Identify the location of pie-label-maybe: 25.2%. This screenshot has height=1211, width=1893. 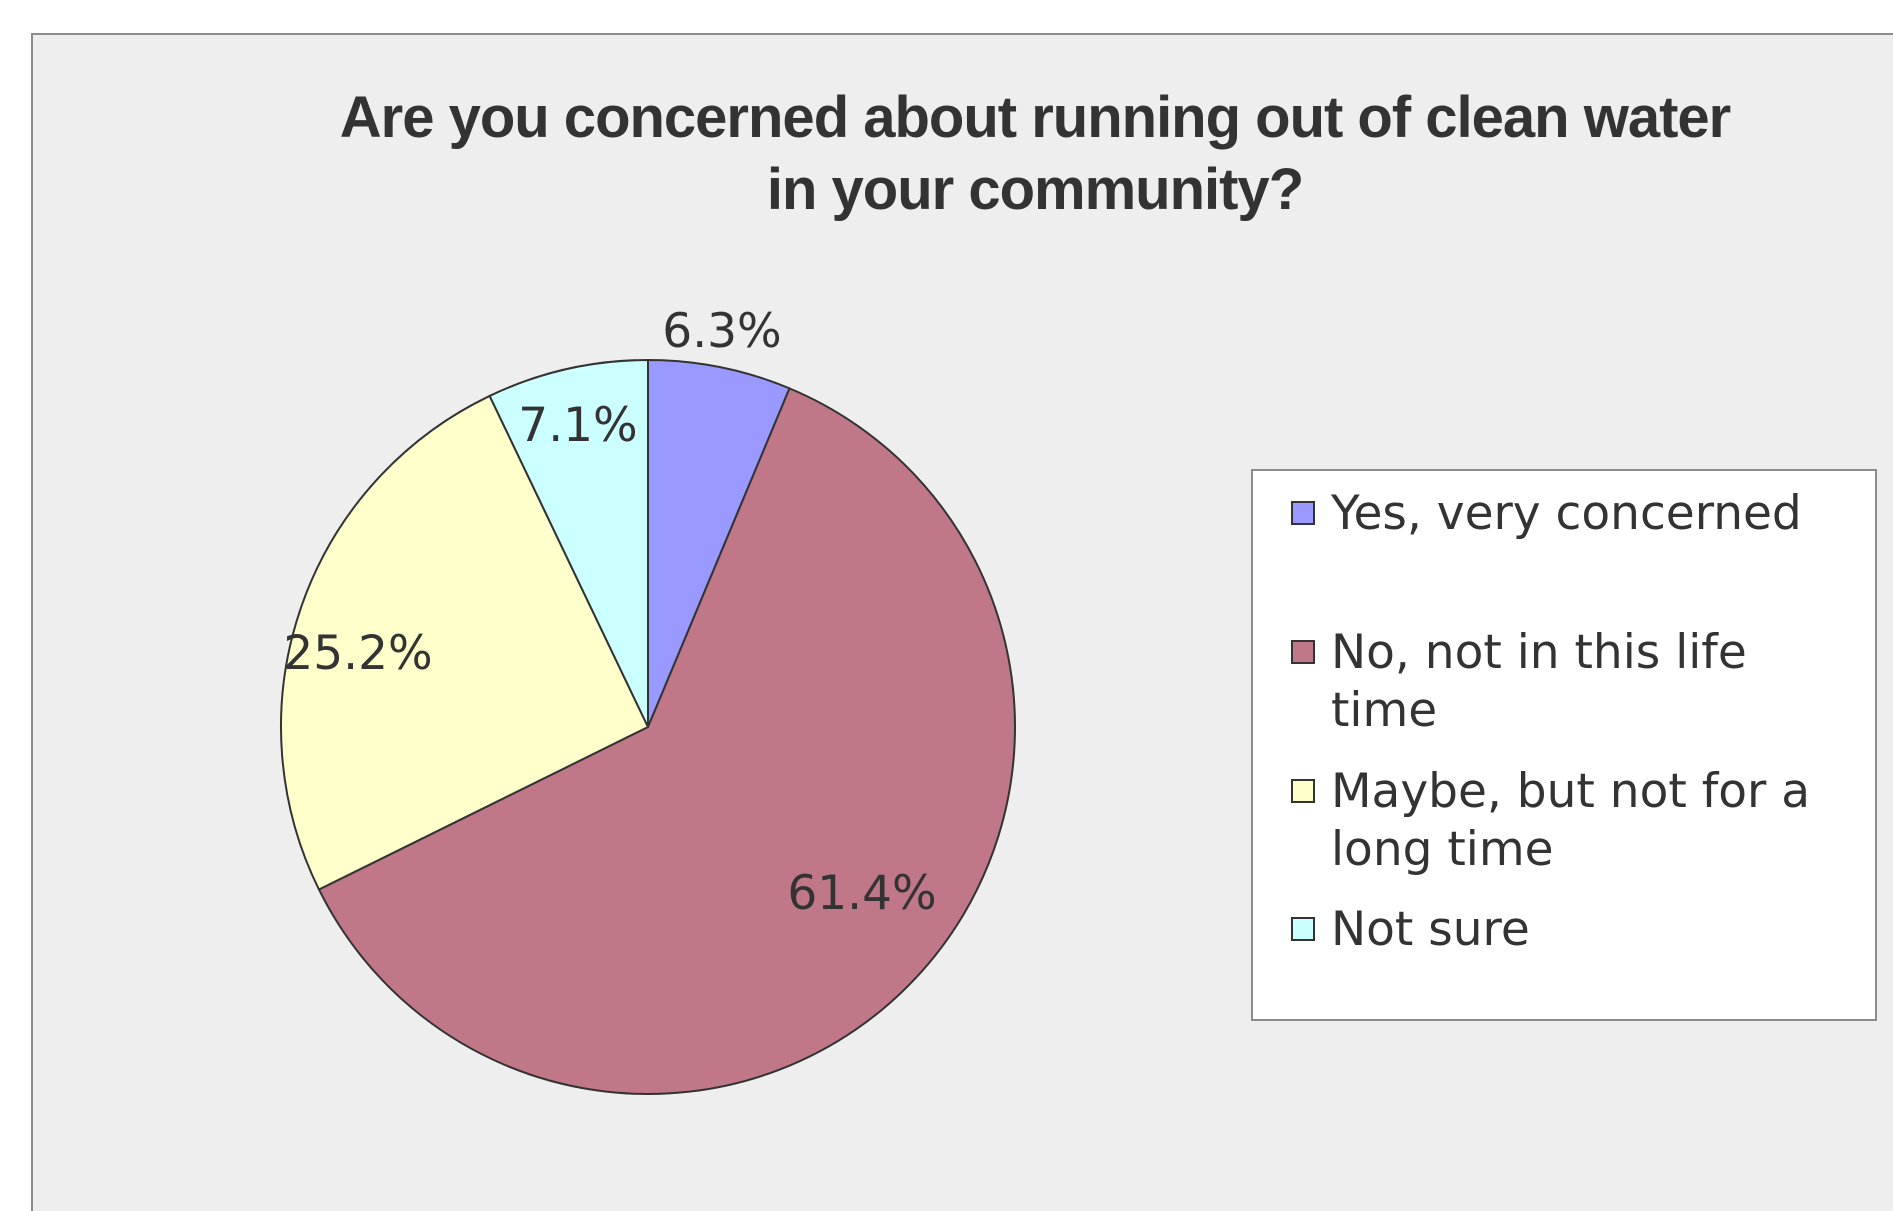
(357, 653).